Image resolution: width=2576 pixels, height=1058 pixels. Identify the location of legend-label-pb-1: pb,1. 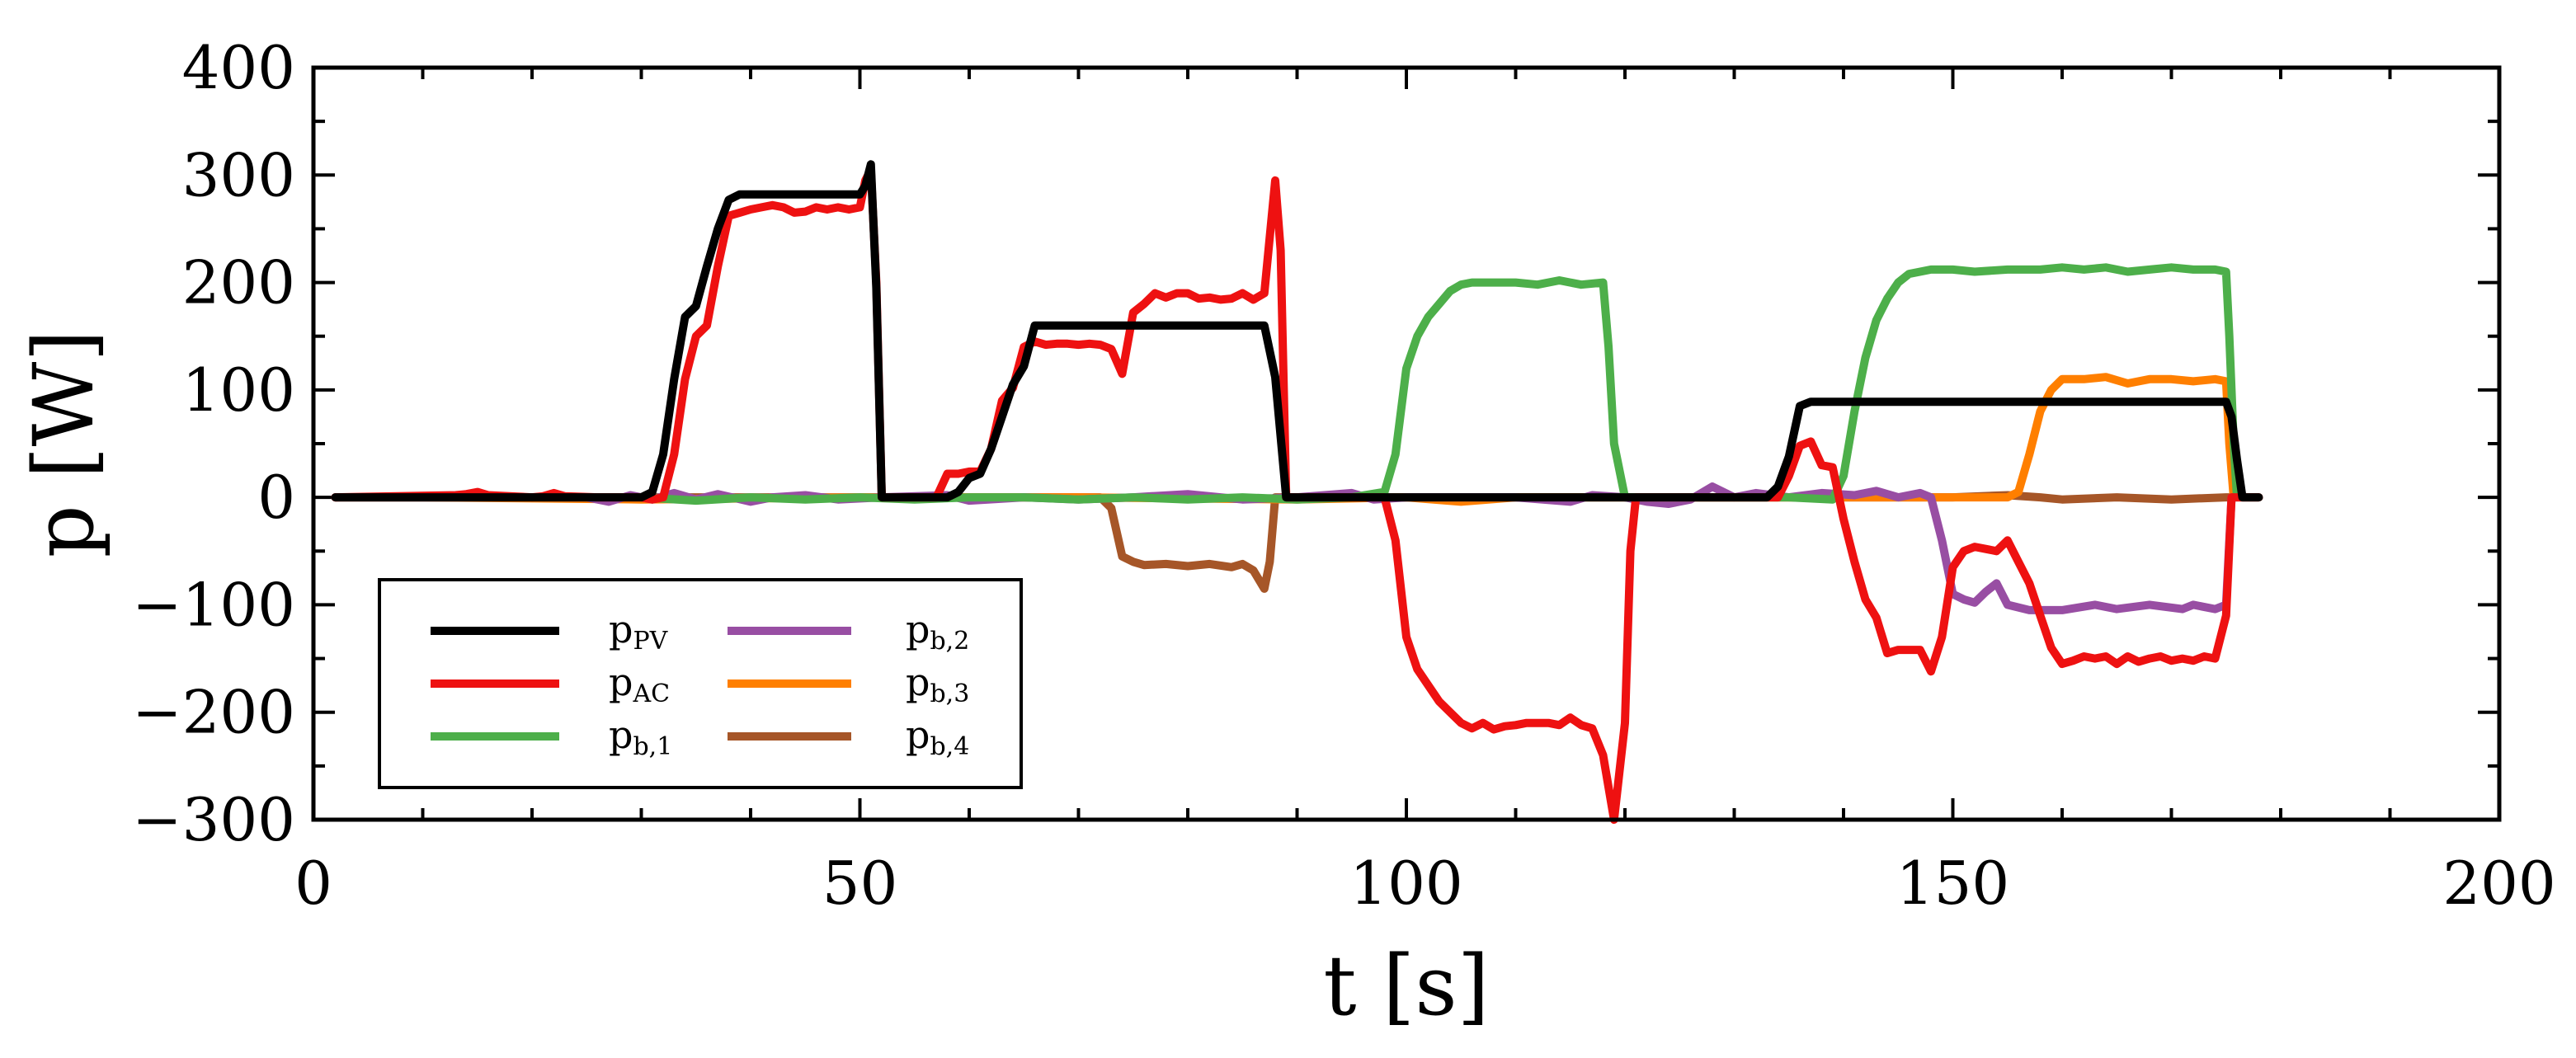
(640, 736).